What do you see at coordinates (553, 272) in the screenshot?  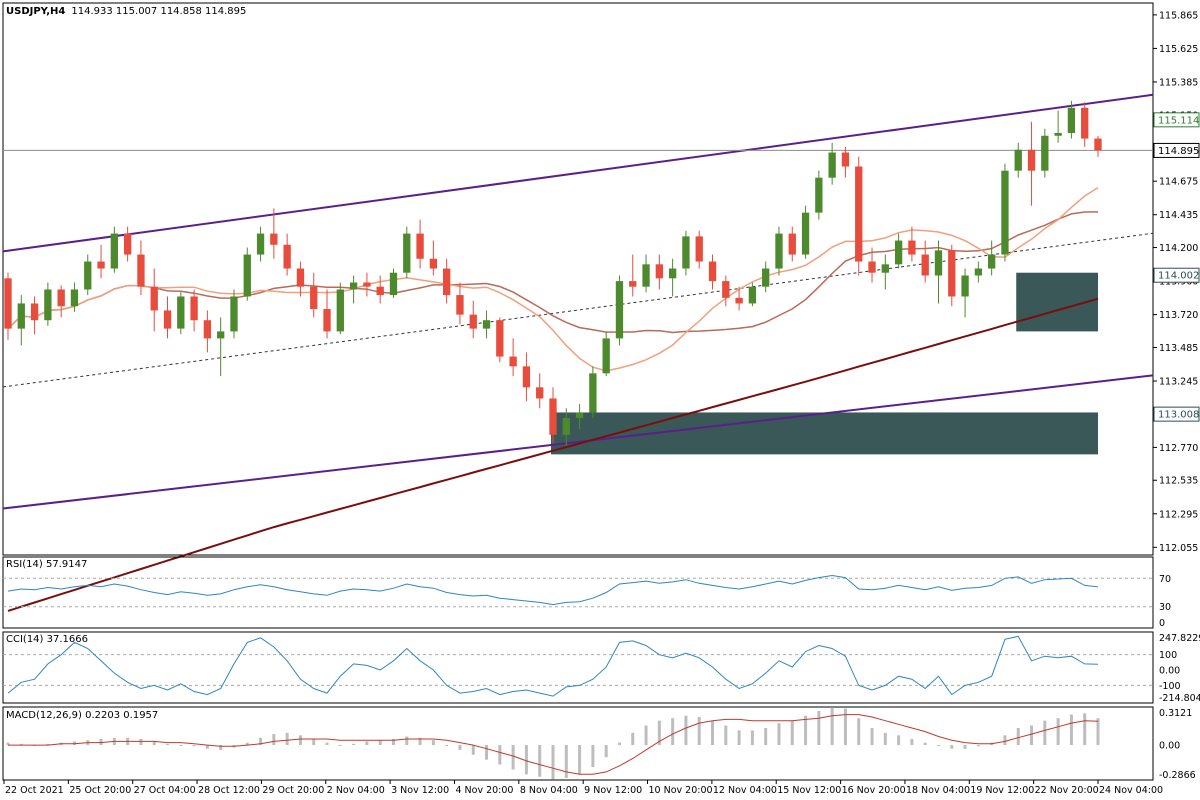 I see `moving-average-fast` at bounding box center [553, 272].